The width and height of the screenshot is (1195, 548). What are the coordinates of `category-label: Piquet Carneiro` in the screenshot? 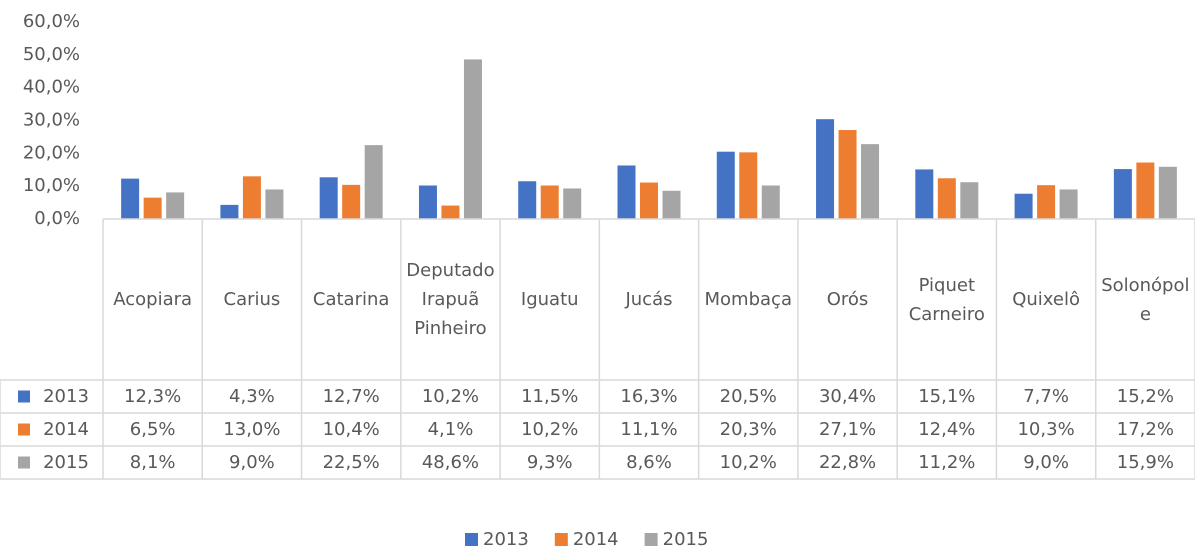 It's located at (946, 299).